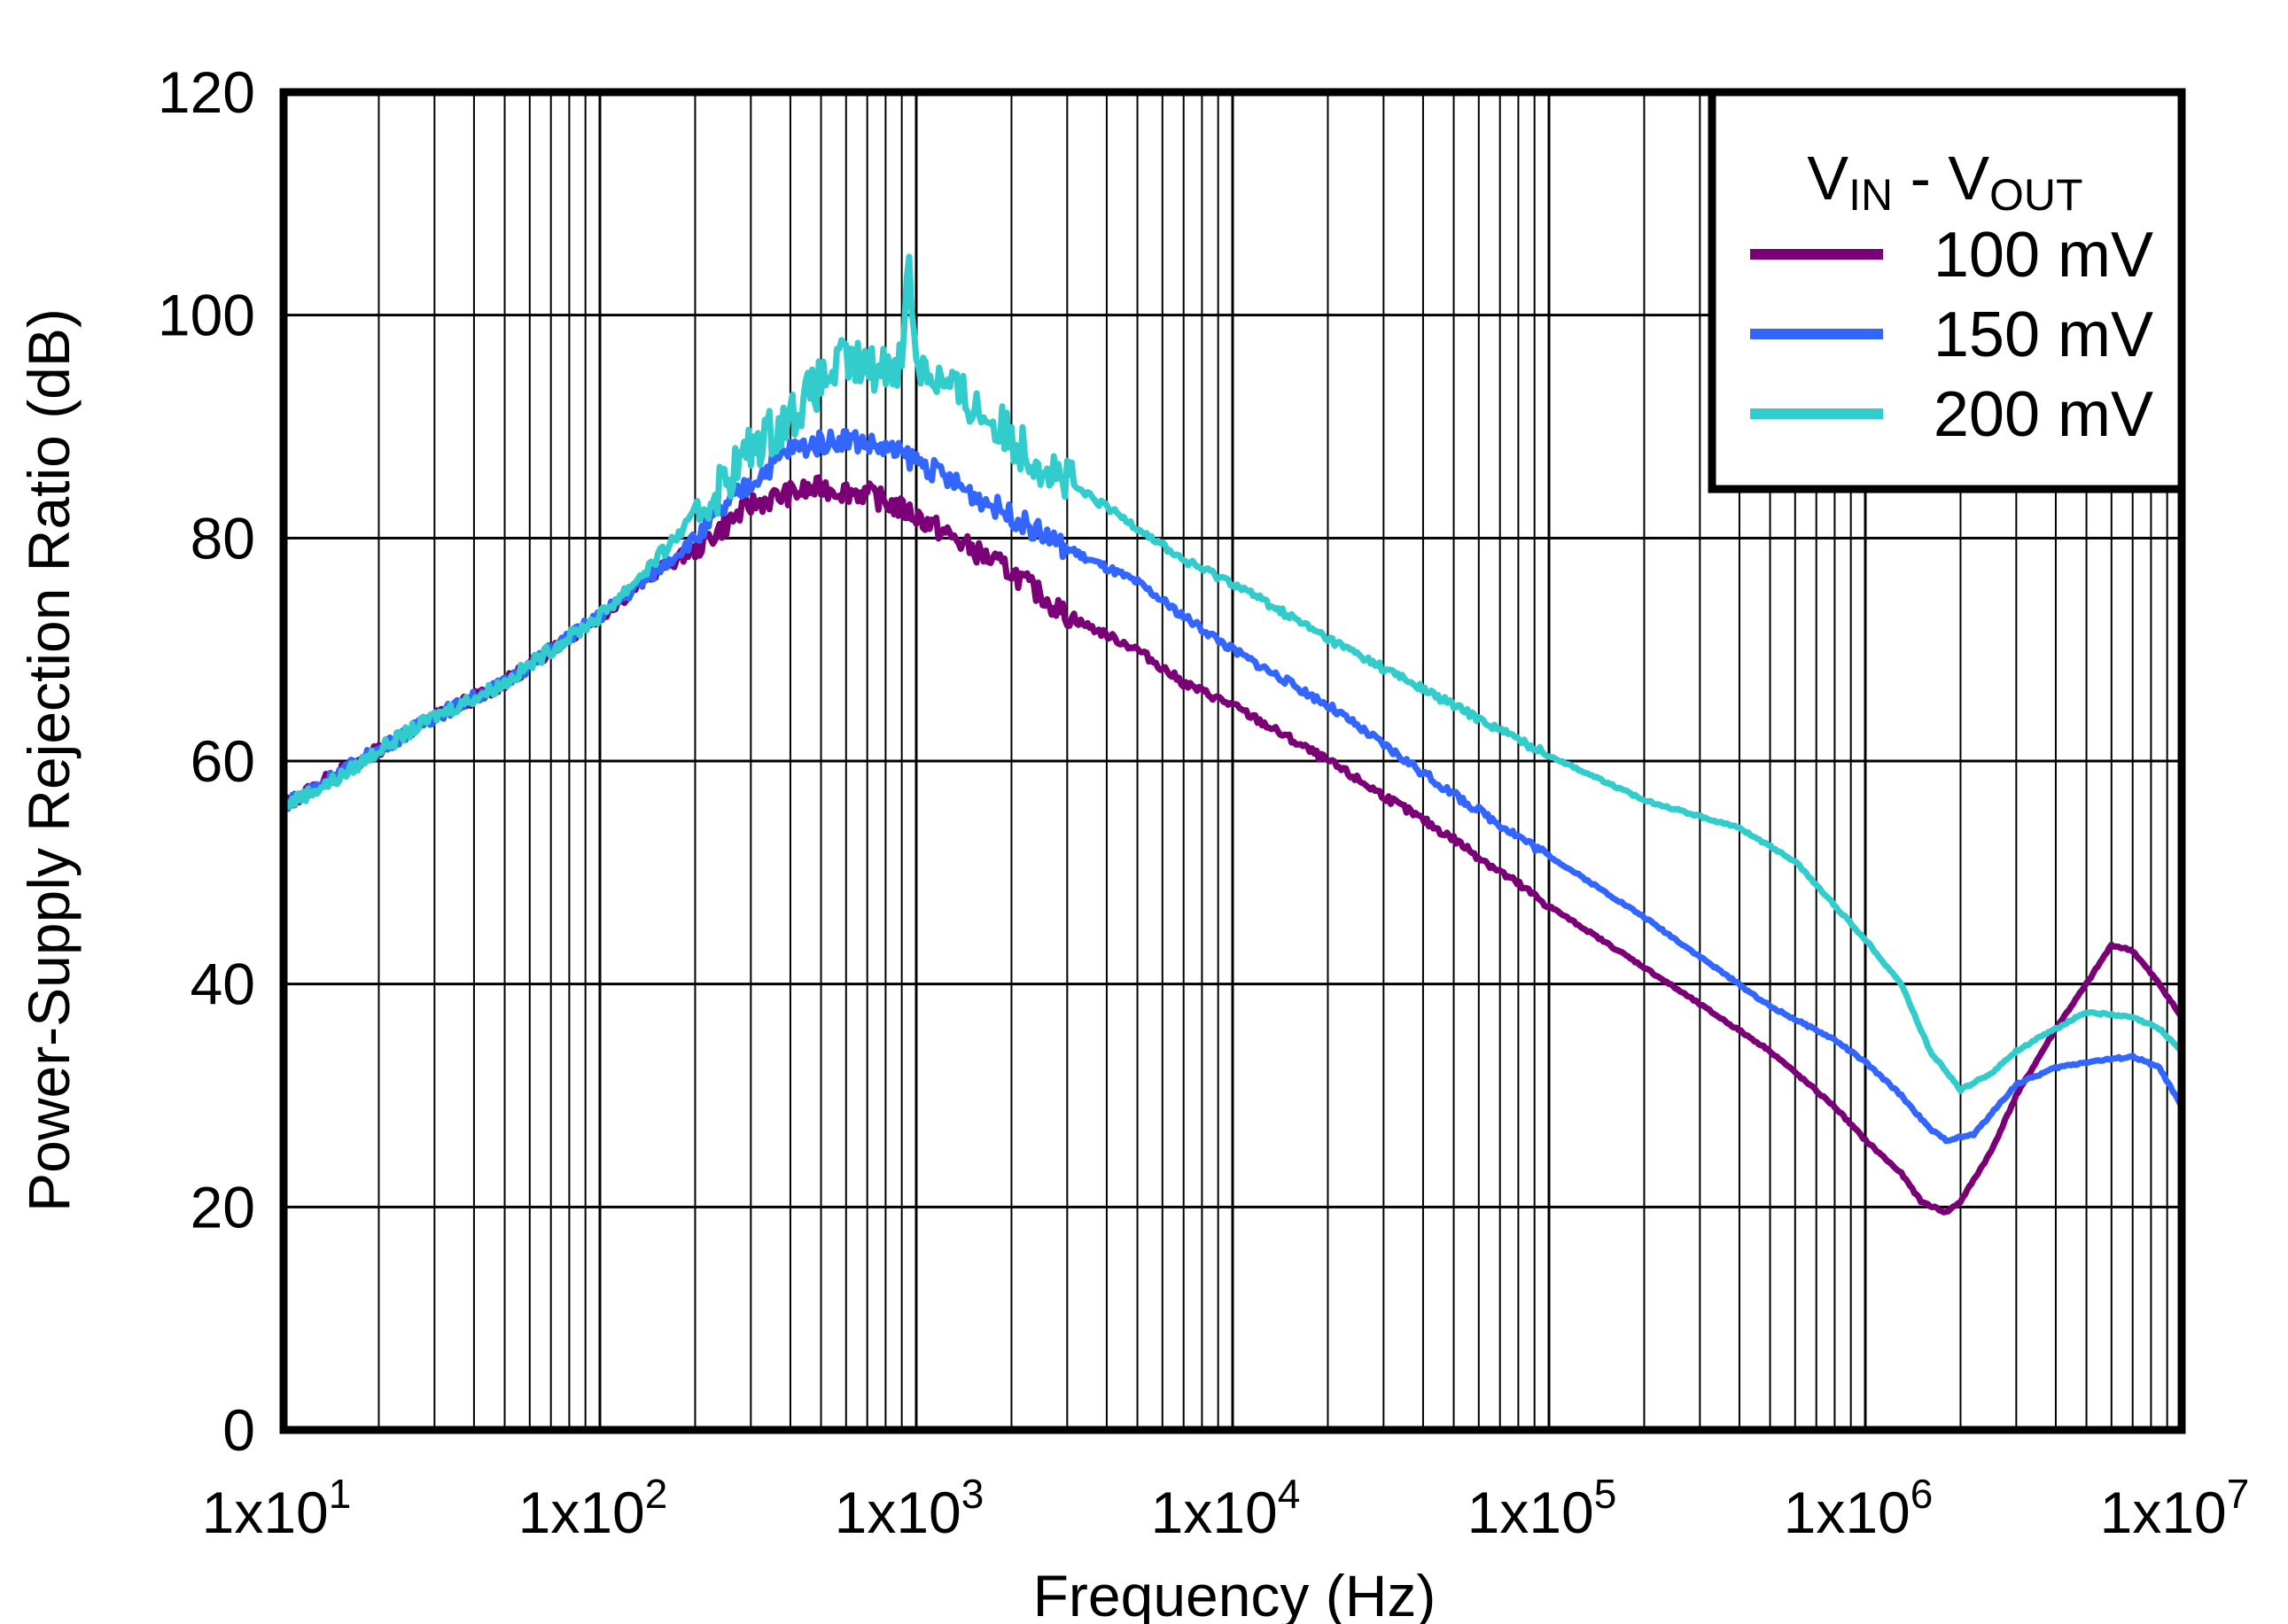 The height and width of the screenshot is (1624, 2288). What do you see at coordinates (223, 538) in the screenshot?
I see `y-tick-label: 80` at bounding box center [223, 538].